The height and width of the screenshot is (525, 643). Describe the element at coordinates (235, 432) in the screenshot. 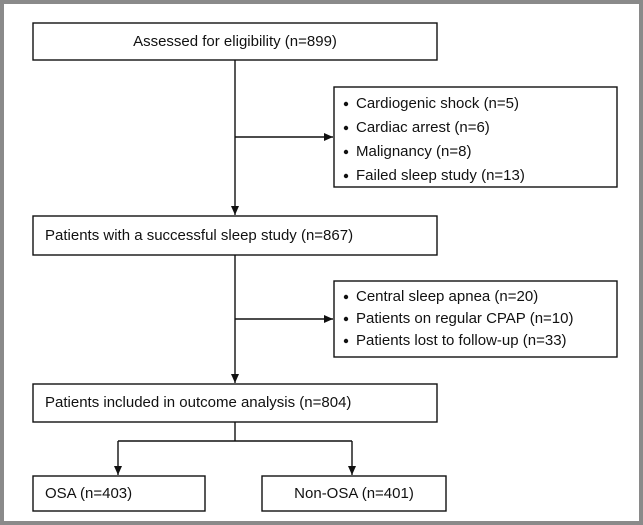

I see `connector` at that location.